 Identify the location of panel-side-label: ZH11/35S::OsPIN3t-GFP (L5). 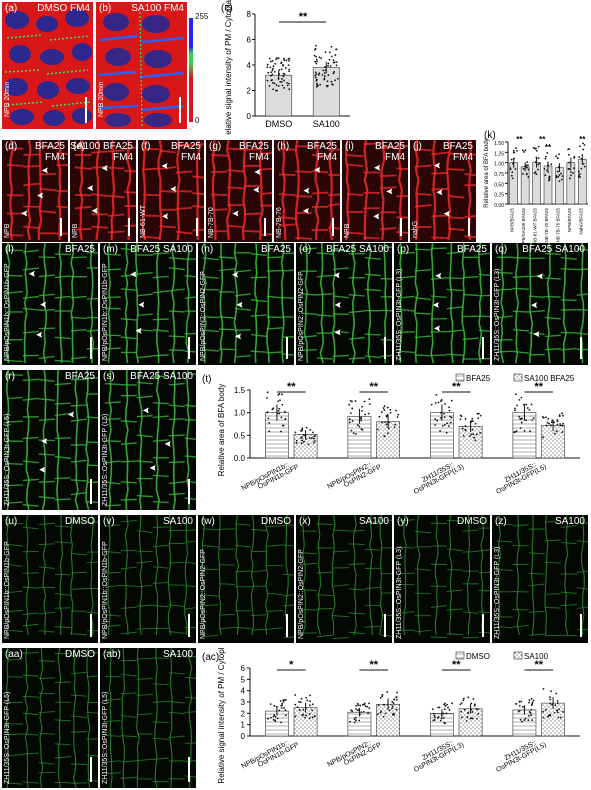
(7, 737).